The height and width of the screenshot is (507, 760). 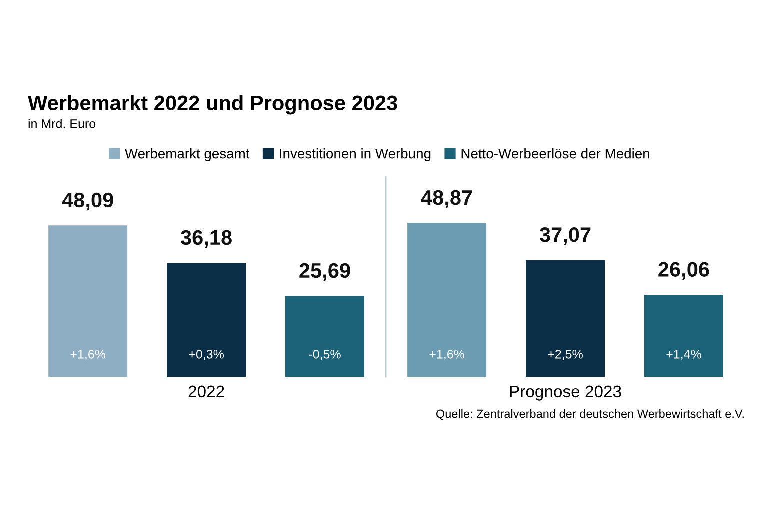 What do you see at coordinates (355, 155) in the screenshot?
I see `legend-label: Investitionen in Werbung` at bounding box center [355, 155].